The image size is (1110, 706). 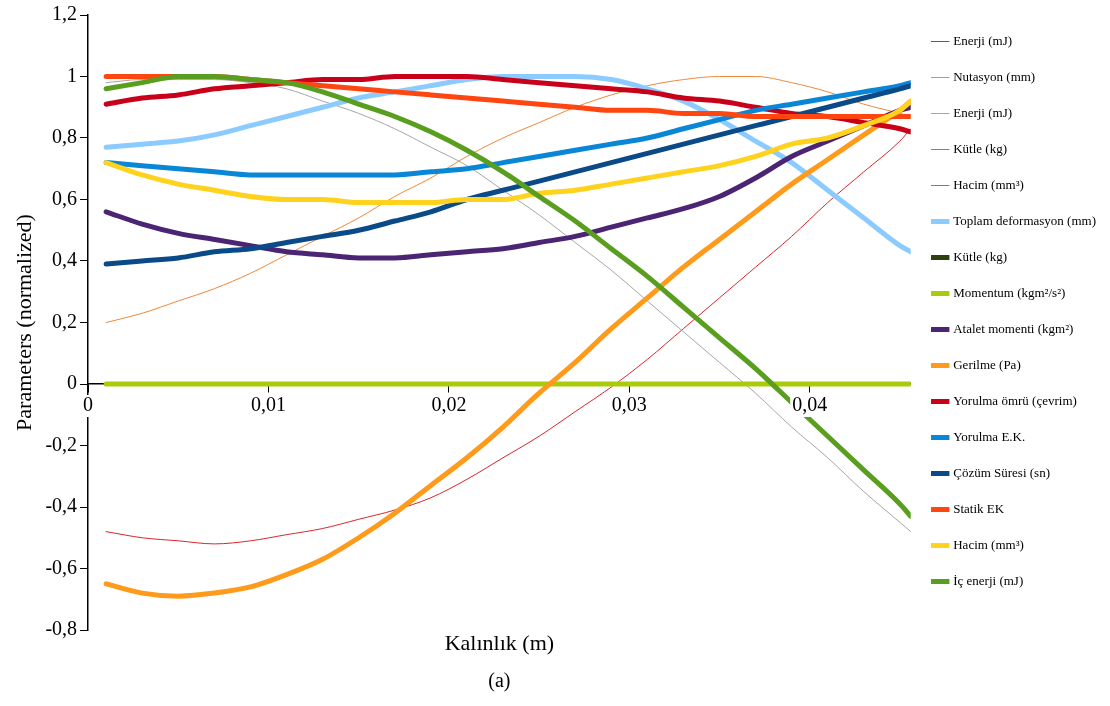 I want to click on x-tick-label: 0,01, so click(x=268, y=404).